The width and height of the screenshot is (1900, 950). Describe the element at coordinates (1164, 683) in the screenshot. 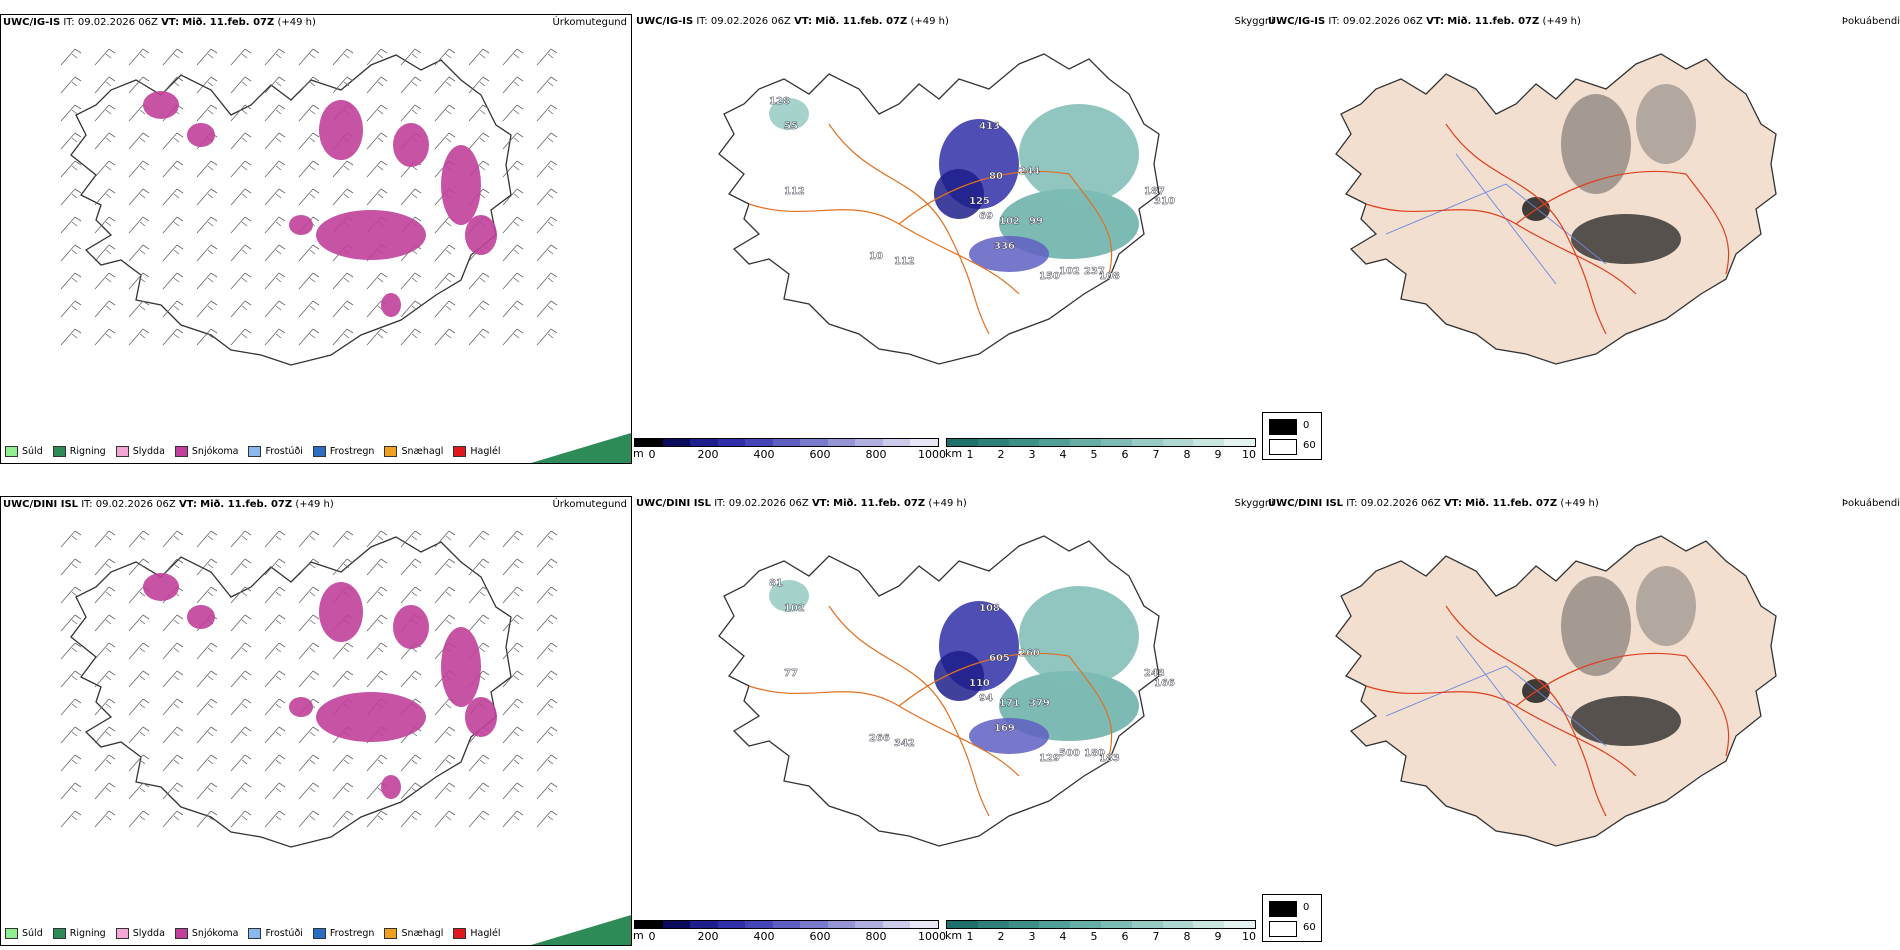

I see `visibility-value-label: 166` at that location.